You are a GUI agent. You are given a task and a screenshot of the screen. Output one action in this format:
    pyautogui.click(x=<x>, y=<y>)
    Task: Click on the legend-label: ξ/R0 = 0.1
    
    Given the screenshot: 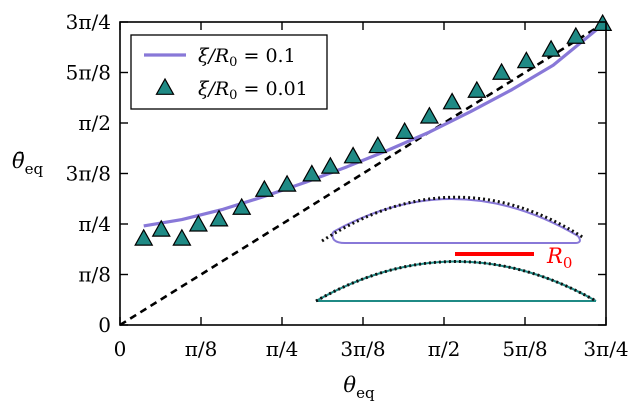 What is the action you would take?
    pyautogui.click(x=247, y=57)
    